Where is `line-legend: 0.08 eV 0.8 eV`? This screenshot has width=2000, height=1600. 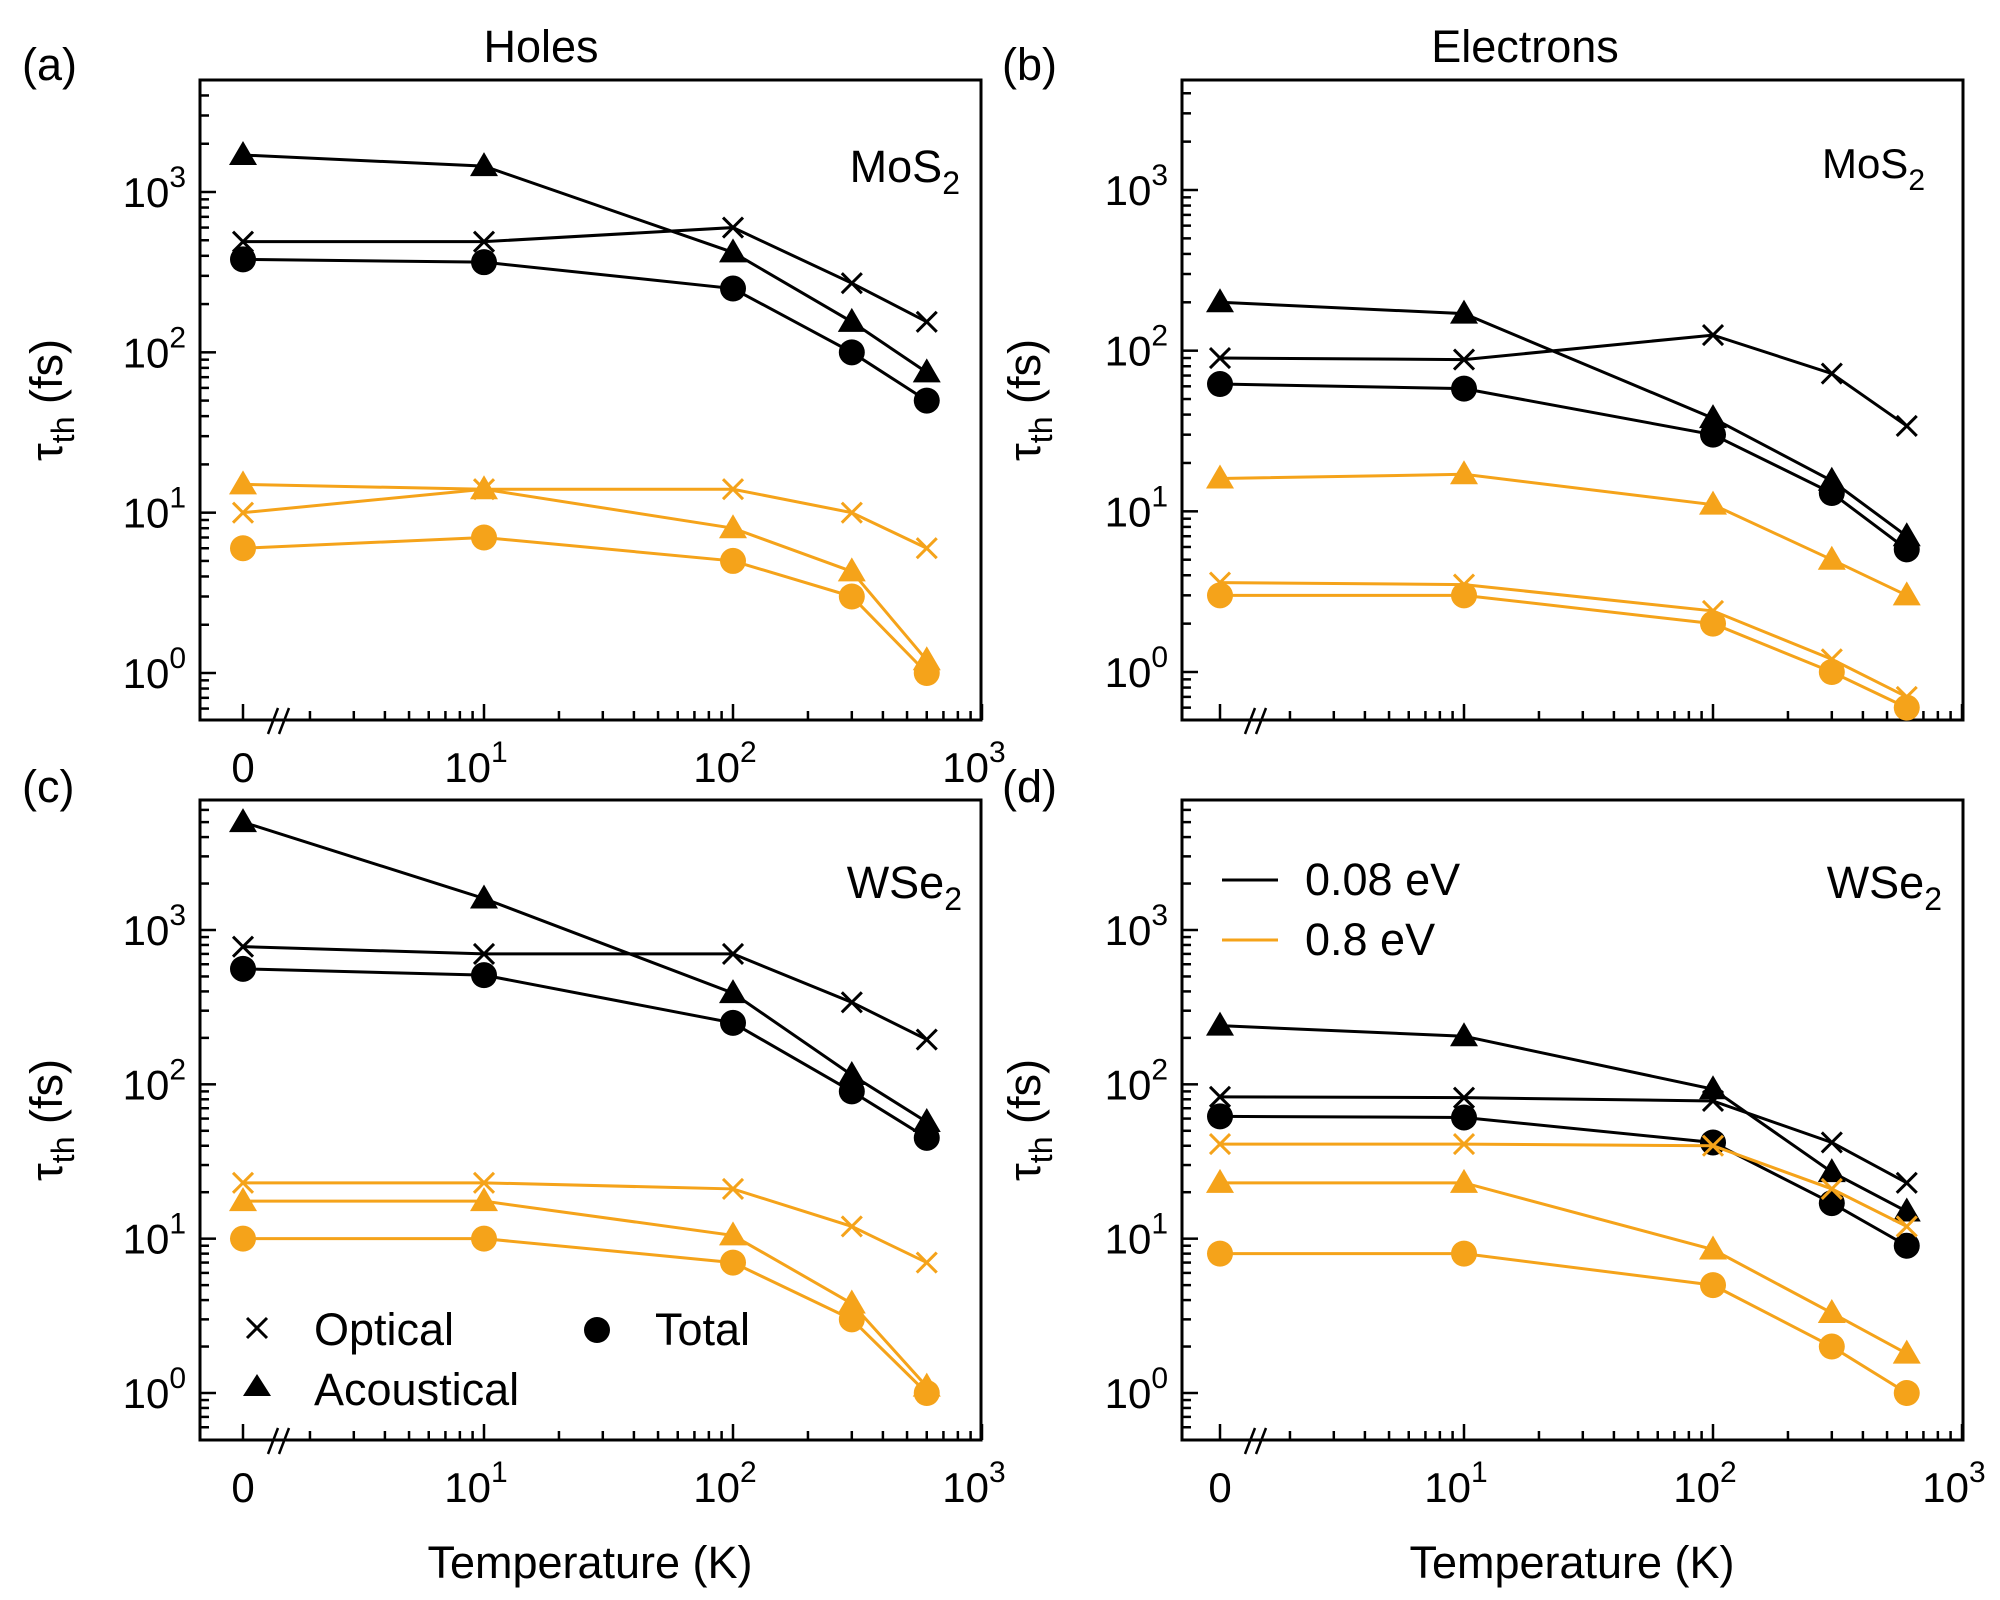
line-legend: 0.08 eV 0.8 eV is located at coordinates (1341, 909).